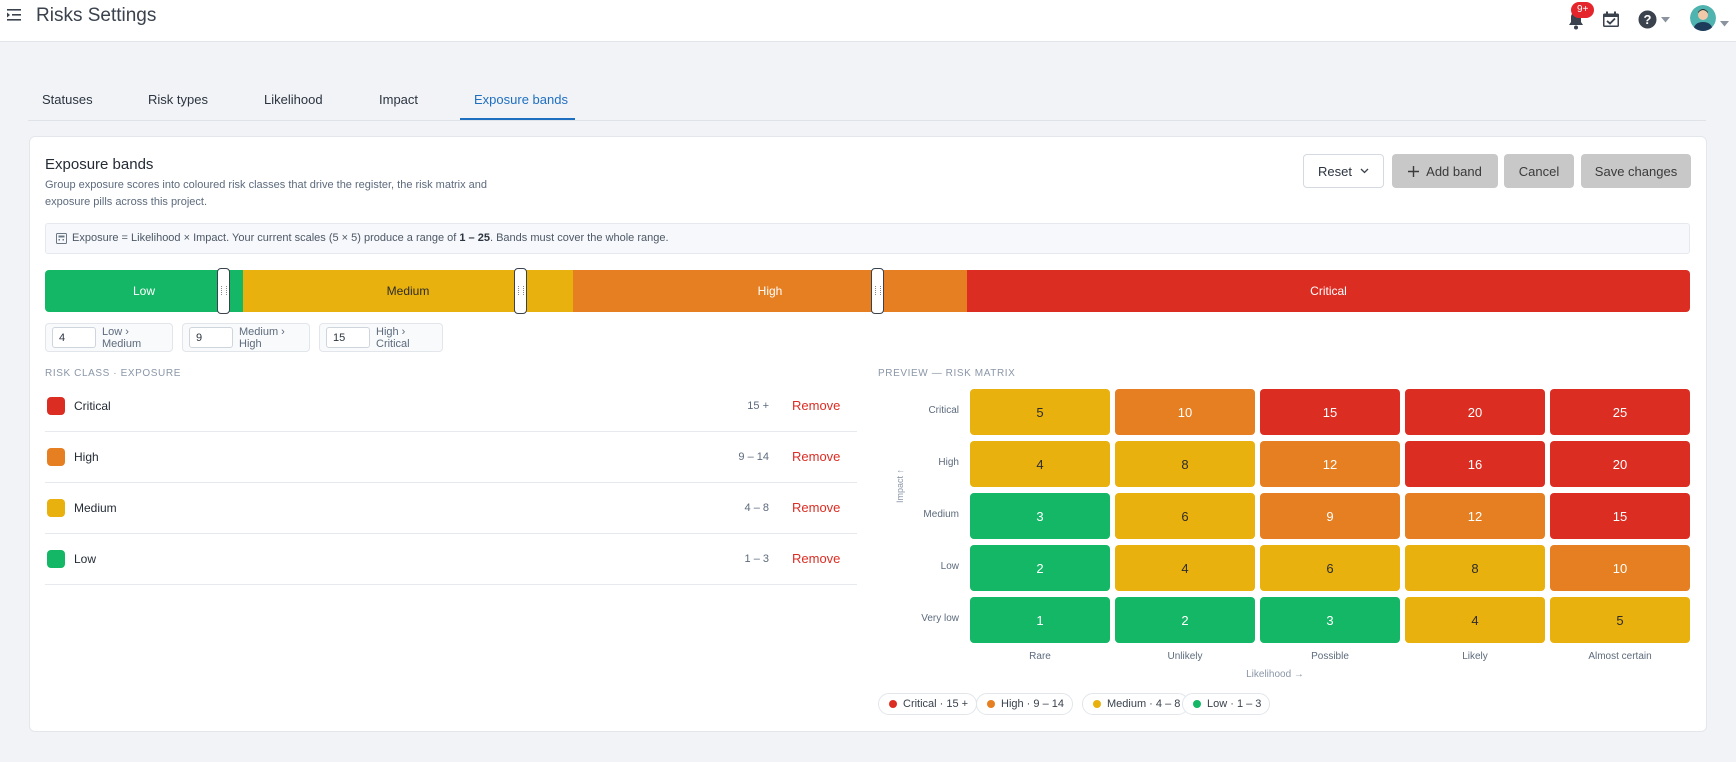 This screenshot has width=1736, height=762. I want to click on threshold-high-critical-input, so click(348, 337).